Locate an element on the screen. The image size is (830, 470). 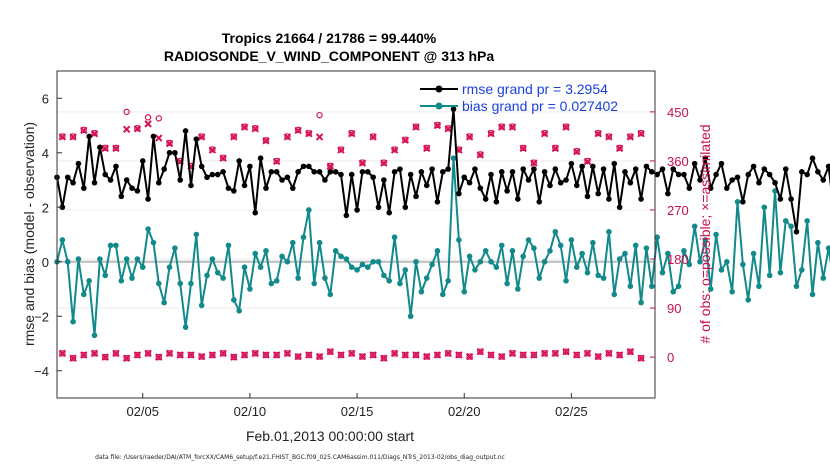
y2-tick-label: 0 is located at coordinates (670, 357).